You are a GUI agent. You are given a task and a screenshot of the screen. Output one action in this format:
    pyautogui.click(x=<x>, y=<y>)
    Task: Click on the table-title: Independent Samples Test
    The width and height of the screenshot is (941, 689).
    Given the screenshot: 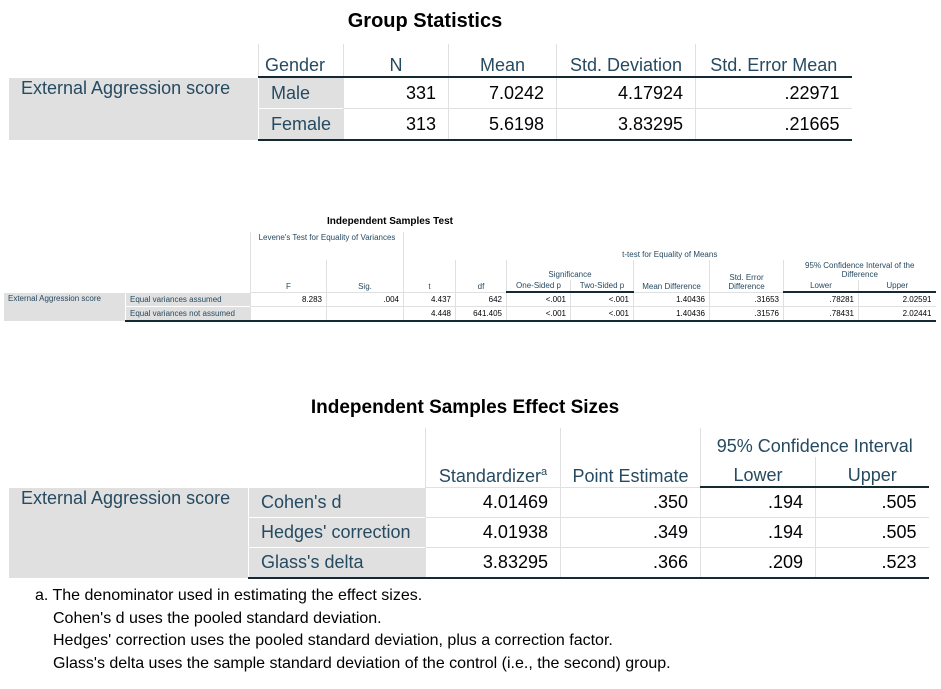 What is the action you would take?
    pyautogui.click(x=390, y=221)
    